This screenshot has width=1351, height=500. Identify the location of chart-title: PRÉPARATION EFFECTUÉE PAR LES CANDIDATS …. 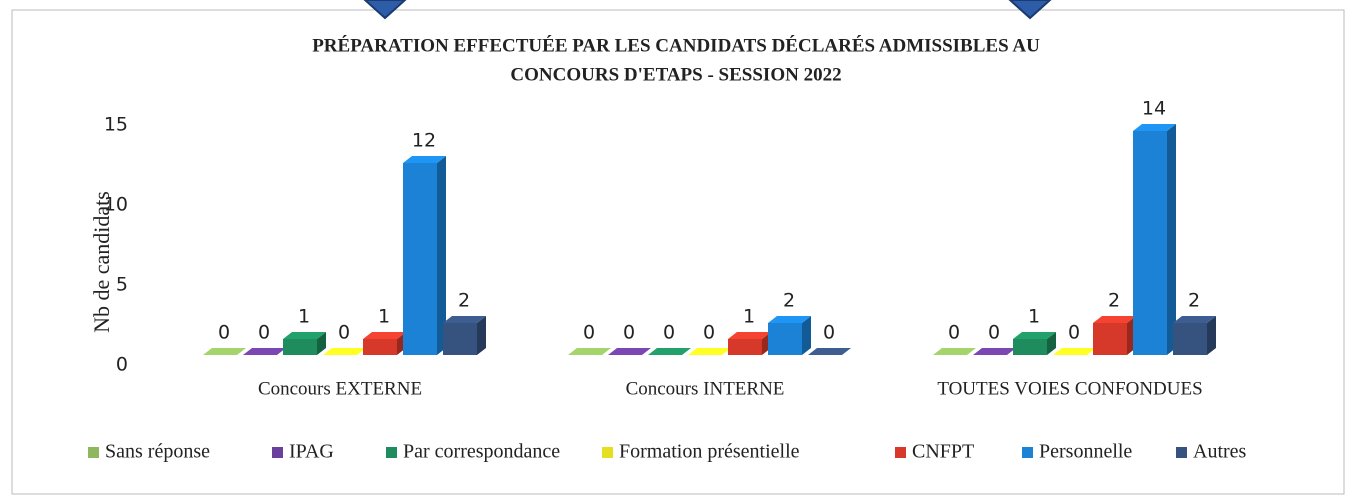
(676, 45).